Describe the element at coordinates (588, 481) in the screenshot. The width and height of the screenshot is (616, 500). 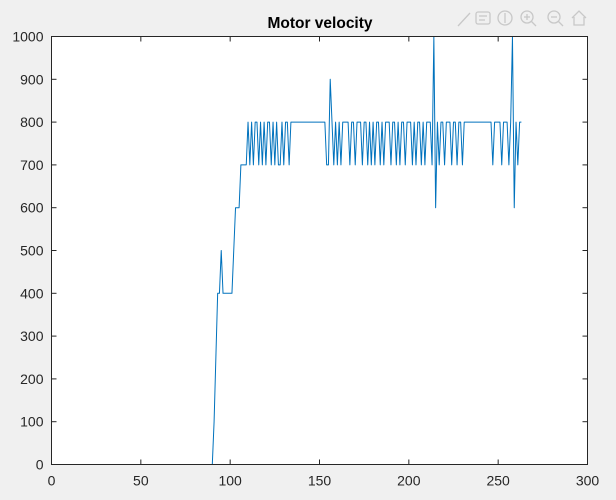
I see `x-tick-label: 300` at that location.